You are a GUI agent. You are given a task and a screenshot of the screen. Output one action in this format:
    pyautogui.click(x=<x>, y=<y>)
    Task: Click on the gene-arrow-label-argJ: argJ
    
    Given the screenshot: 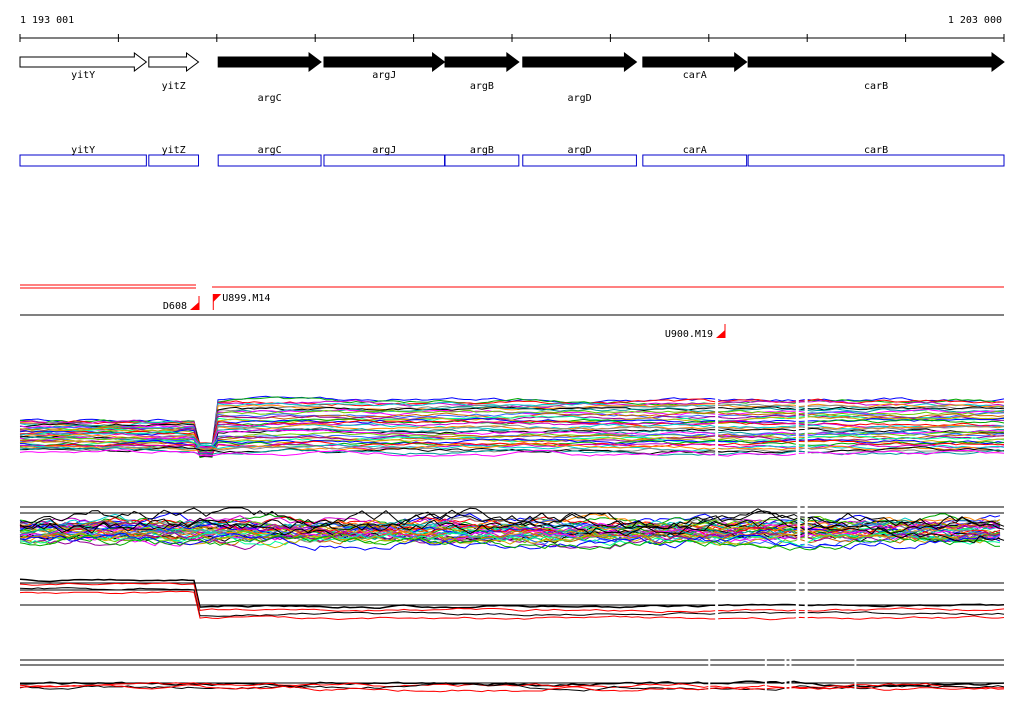 What is the action you would take?
    pyautogui.click(x=384, y=75)
    